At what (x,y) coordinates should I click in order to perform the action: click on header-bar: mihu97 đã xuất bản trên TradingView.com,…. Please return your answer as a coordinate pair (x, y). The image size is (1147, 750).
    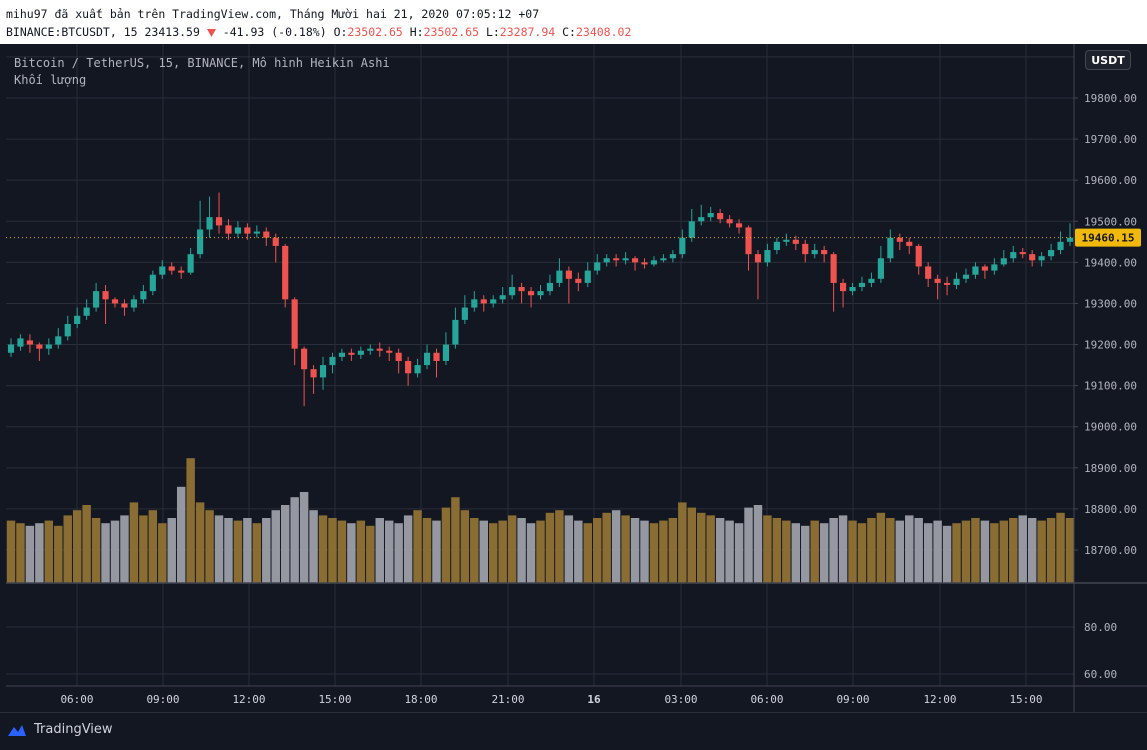
    Looking at the image, I should click on (573, 22).